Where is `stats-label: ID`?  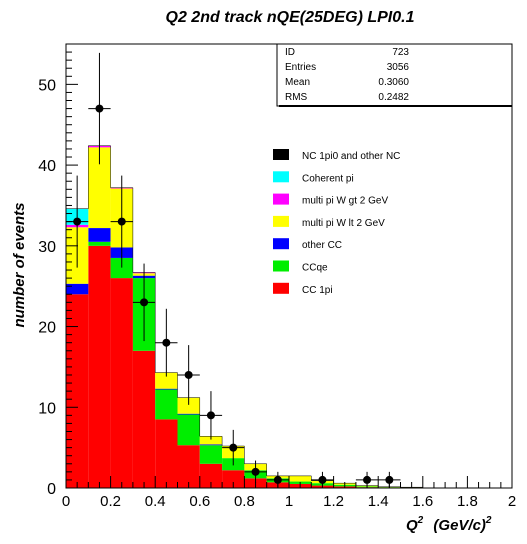
stats-label: ID is located at coordinates (290, 52).